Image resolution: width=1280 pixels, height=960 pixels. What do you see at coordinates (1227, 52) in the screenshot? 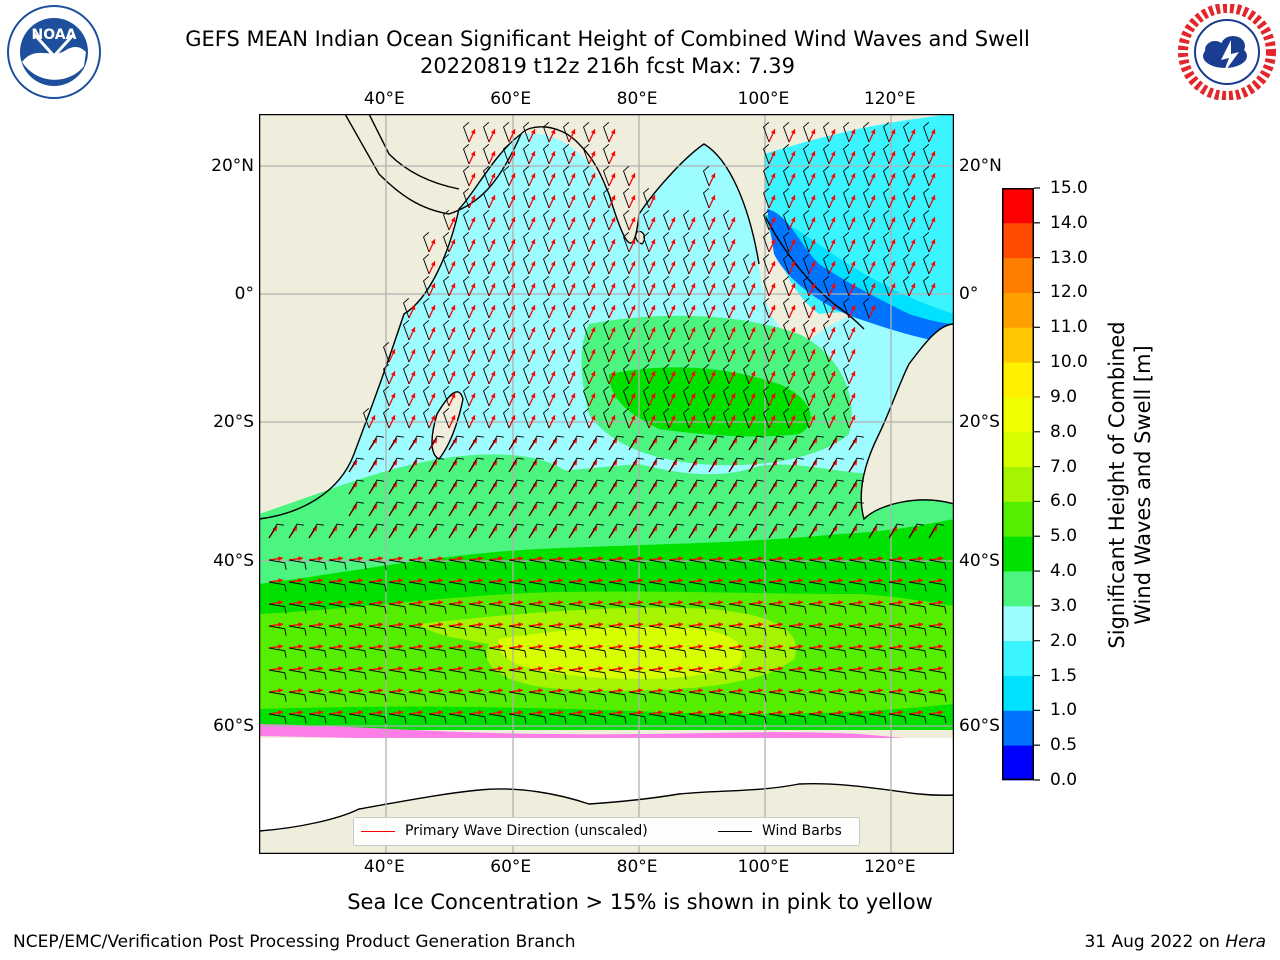
I see `nws-logo-icon` at bounding box center [1227, 52].